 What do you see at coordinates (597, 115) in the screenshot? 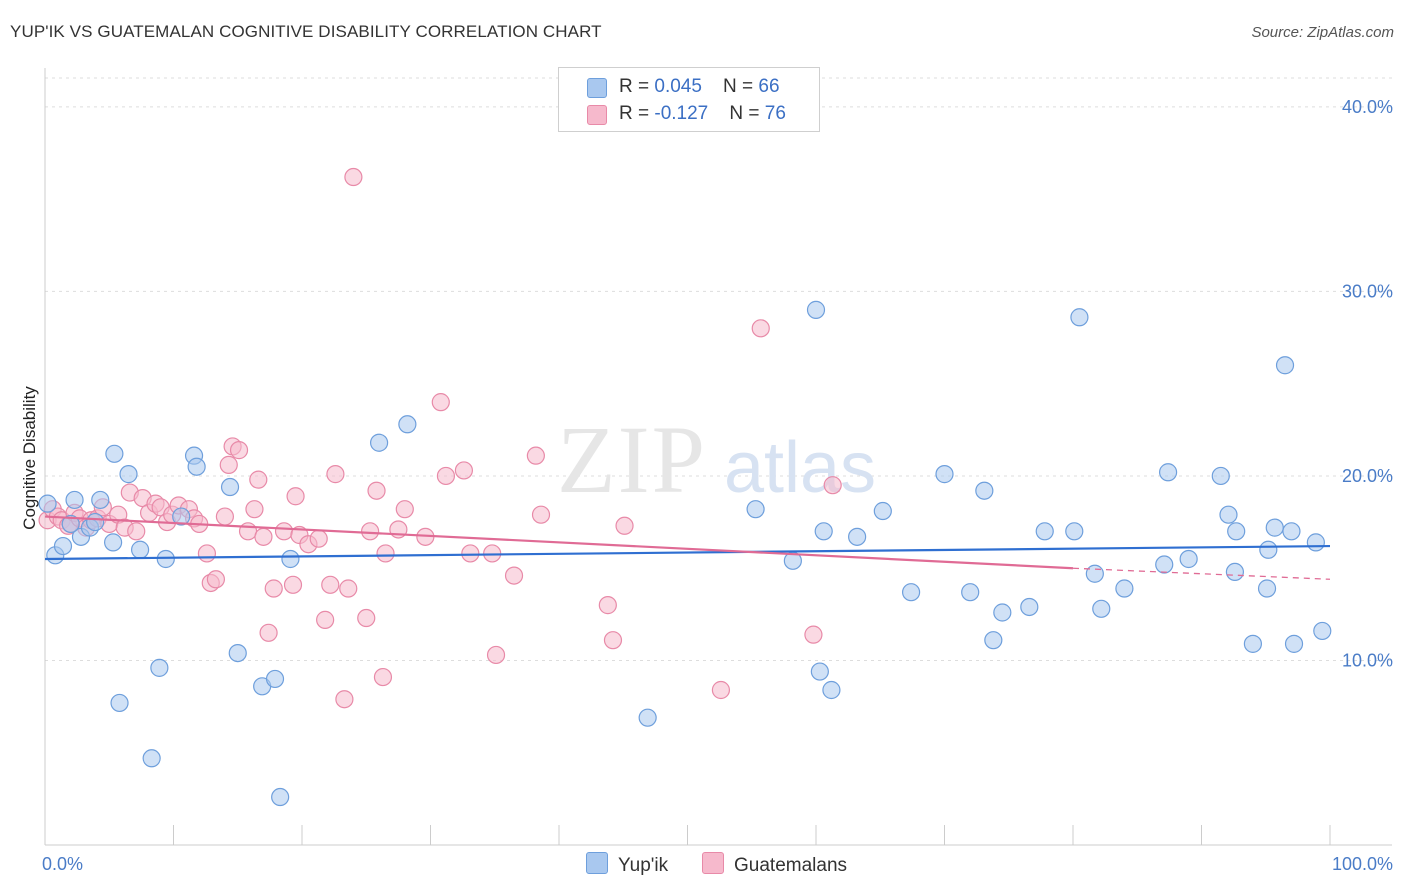
I see `legend-swatch-guatemalans` at bounding box center [597, 115].